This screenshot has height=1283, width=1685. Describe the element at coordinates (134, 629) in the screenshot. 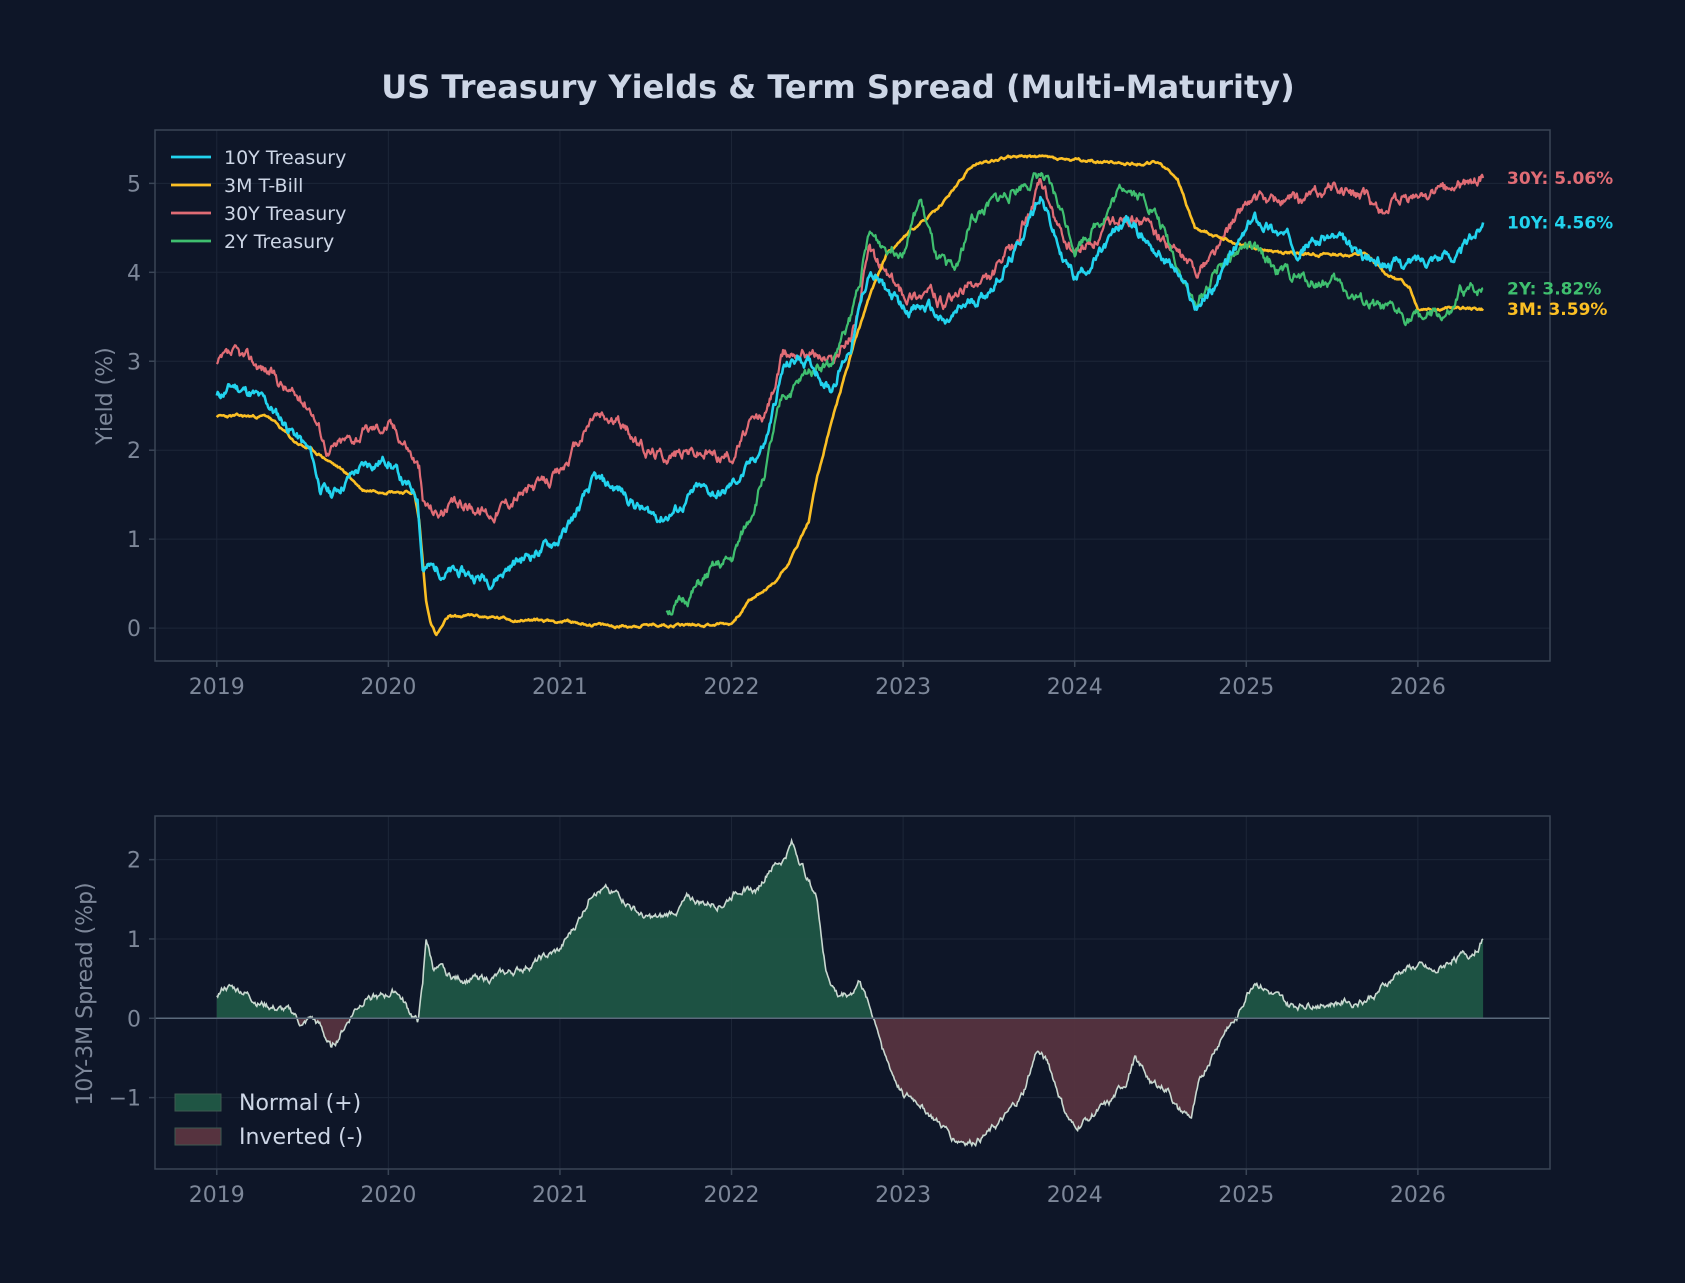

I see `yield-ytick-0: 0` at that location.